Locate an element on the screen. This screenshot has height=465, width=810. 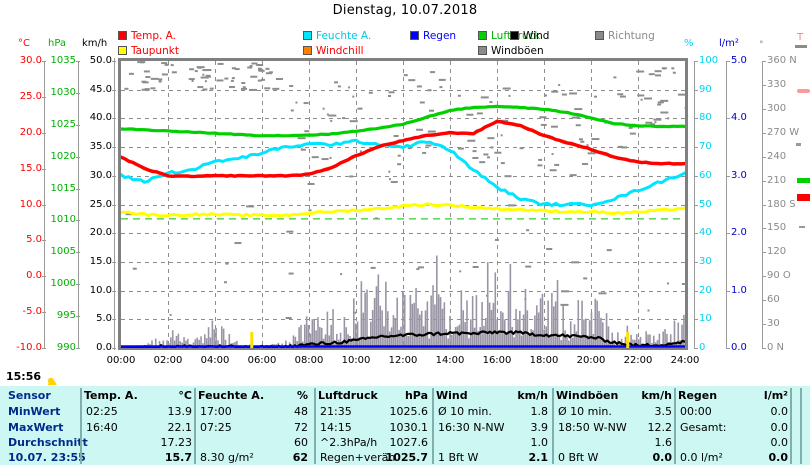
legend-item-temp-a: Temp. A. is located at coordinates (147, 36).